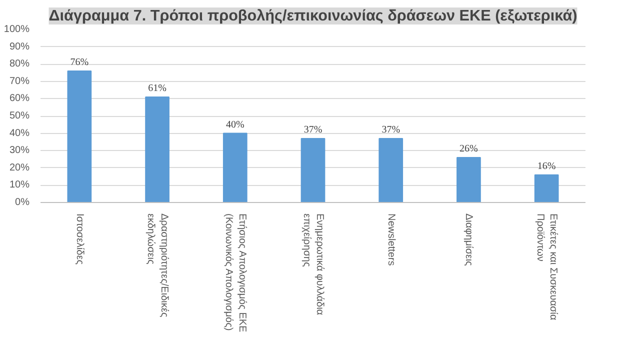 This screenshot has height=340, width=633. What do you see at coordinates (390, 240) in the screenshot?
I see `x-tick-label: Newsletters` at bounding box center [390, 240].